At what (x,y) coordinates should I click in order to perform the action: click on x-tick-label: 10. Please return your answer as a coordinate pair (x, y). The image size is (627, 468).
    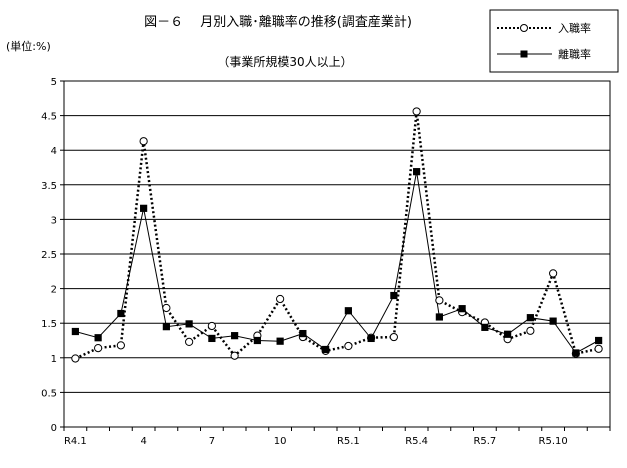
    Looking at the image, I should click on (280, 441).